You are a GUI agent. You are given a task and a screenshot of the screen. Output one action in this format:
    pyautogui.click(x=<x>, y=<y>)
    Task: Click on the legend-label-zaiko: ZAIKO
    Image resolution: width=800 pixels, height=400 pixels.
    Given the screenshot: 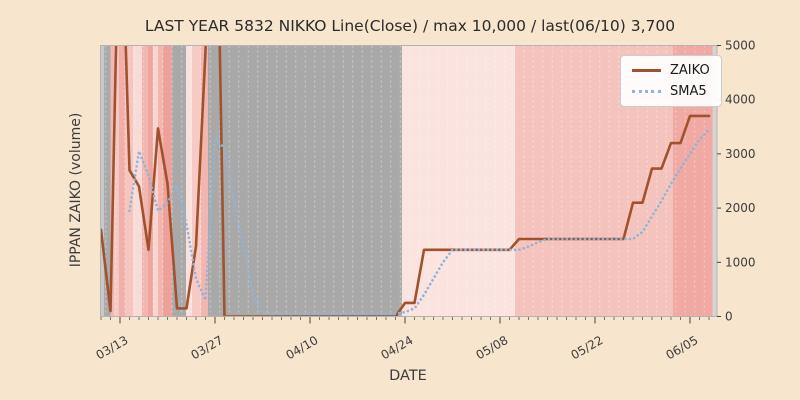 What is the action you would take?
    pyautogui.click(x=690, y=70)
    